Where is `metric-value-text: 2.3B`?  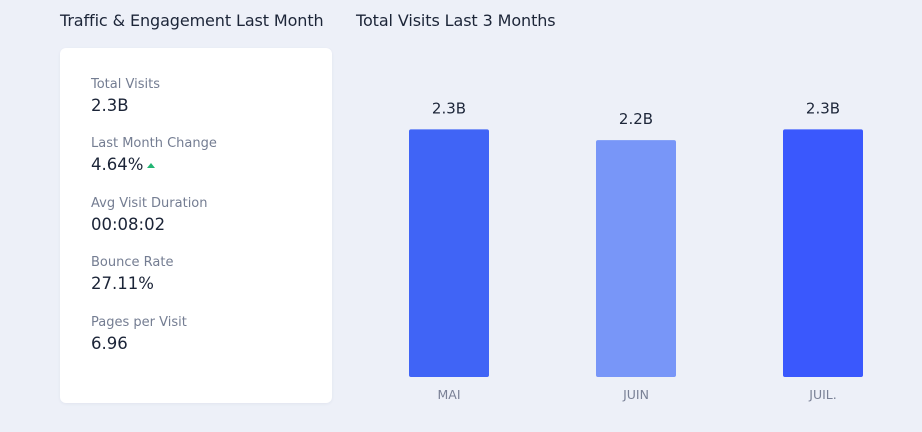 metric-value-text: 2.3B is located at coordinates (110, 105).